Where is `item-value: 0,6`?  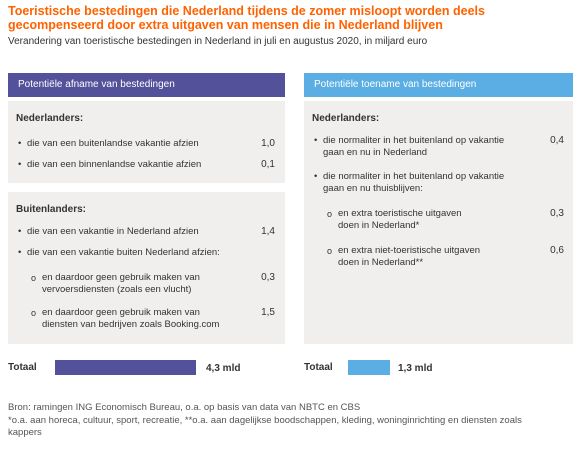 item-value: 0,6 is located at coordinates (557, 250).